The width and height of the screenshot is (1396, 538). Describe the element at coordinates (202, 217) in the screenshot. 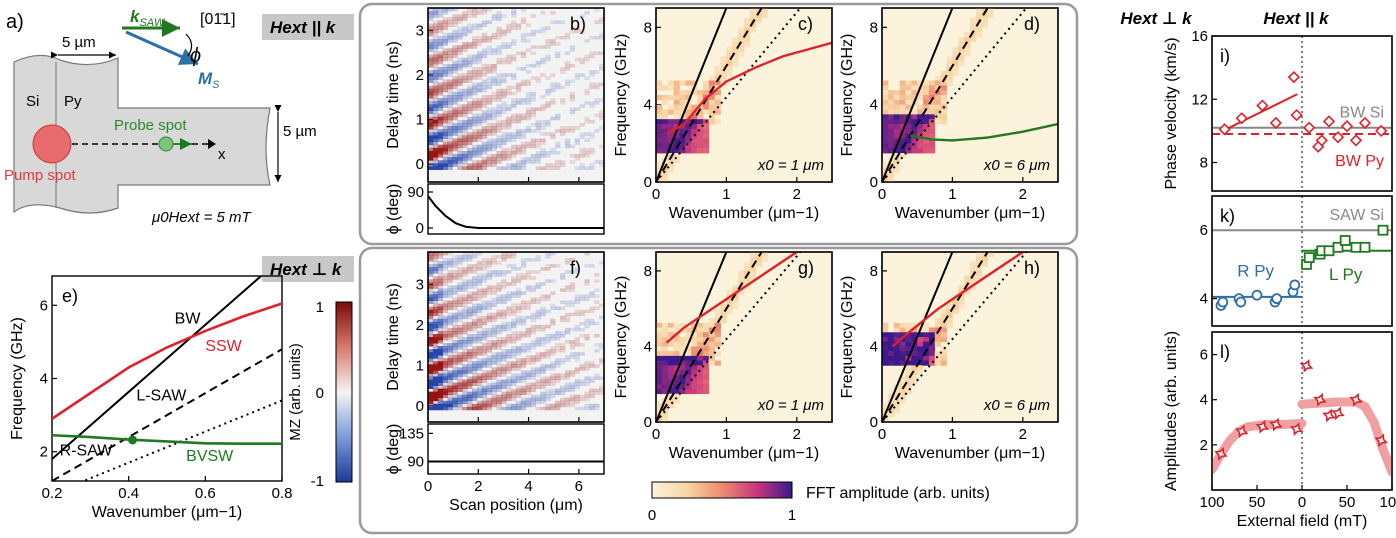

I see `field-label: μ0Hext = 5 mT` at that location.